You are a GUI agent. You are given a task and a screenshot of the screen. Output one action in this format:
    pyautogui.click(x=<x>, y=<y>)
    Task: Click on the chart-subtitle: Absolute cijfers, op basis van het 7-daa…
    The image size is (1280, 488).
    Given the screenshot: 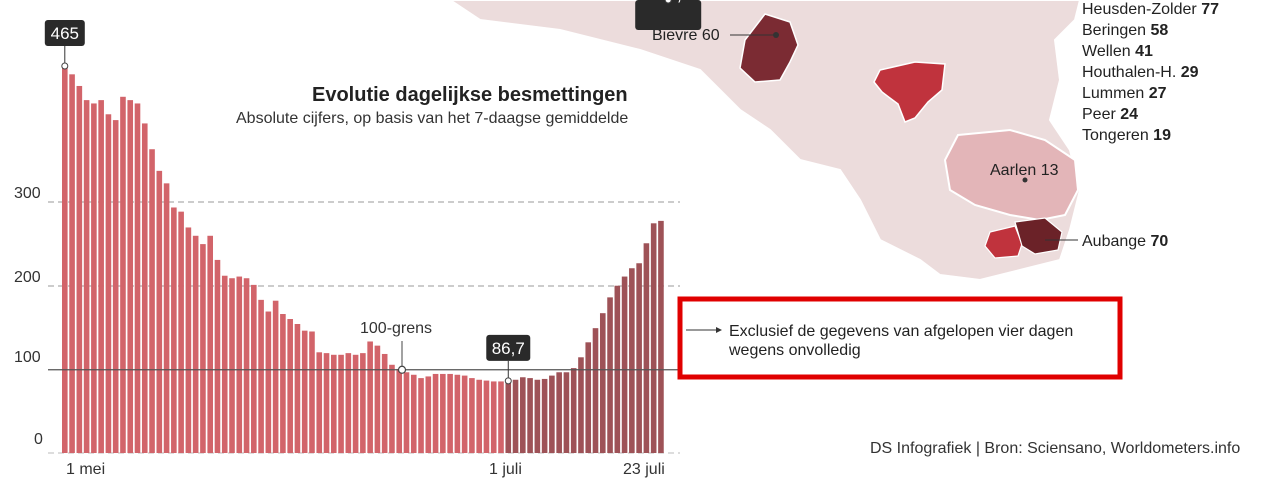 What is the action you would take?
    pyautogui.click(x=432, y=118)
    